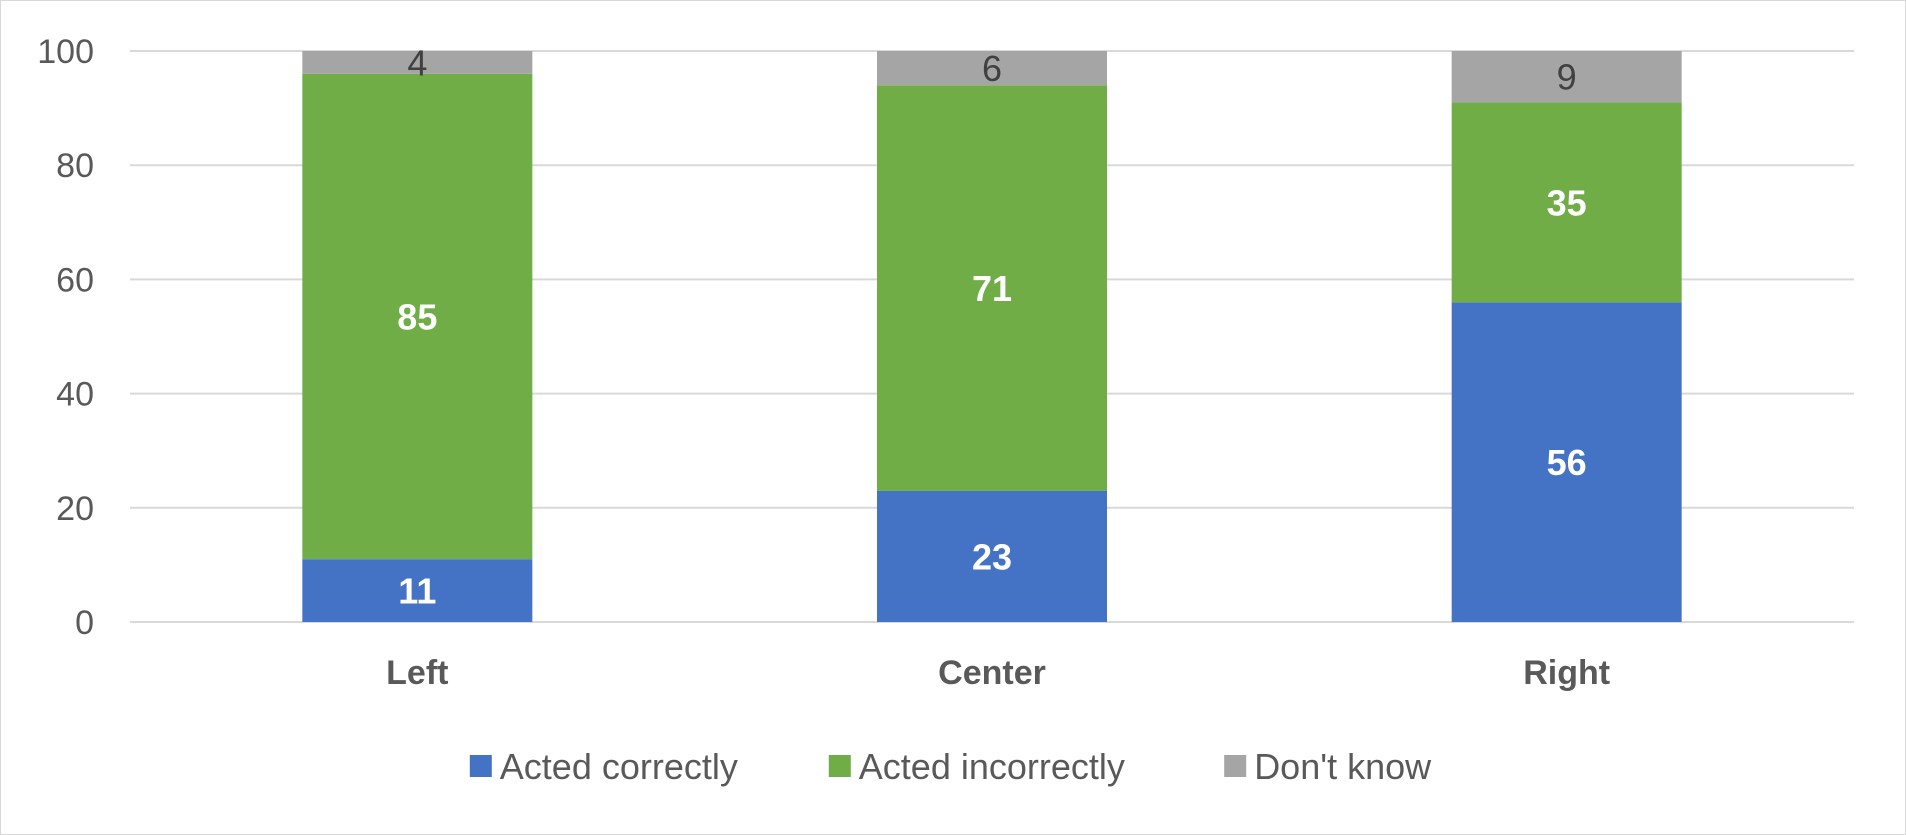 The image size is (1906, 835). I want to click on data-label: 85, so click(417, 317).